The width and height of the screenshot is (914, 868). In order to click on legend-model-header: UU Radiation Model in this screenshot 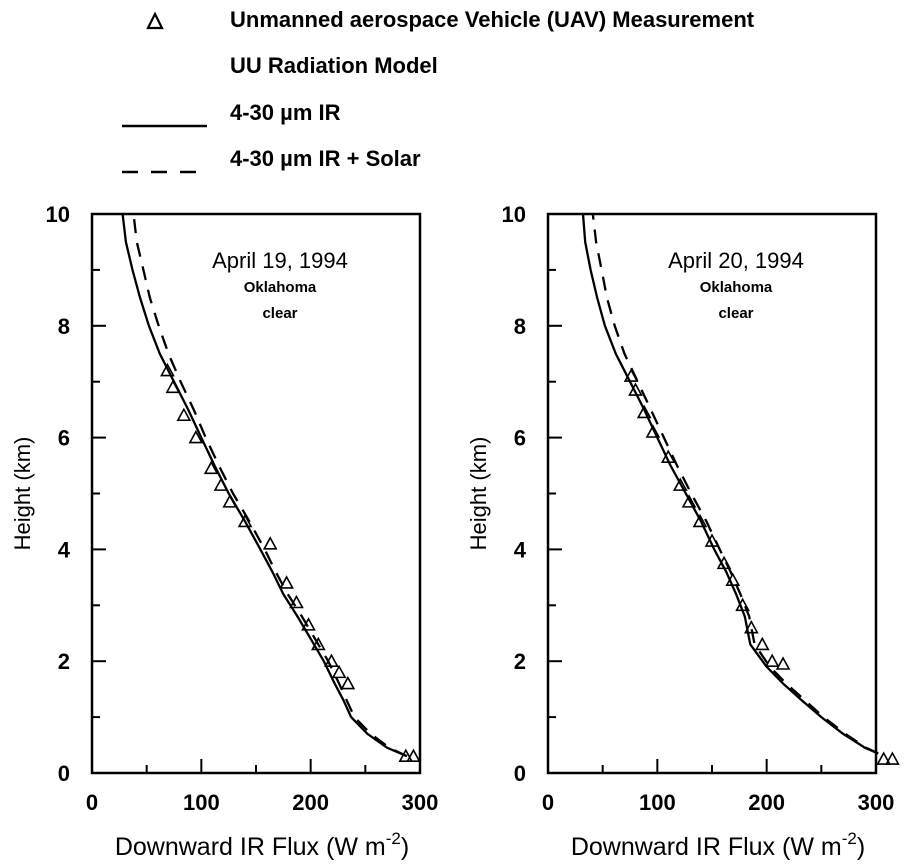, I will do `click(334, 65)`.